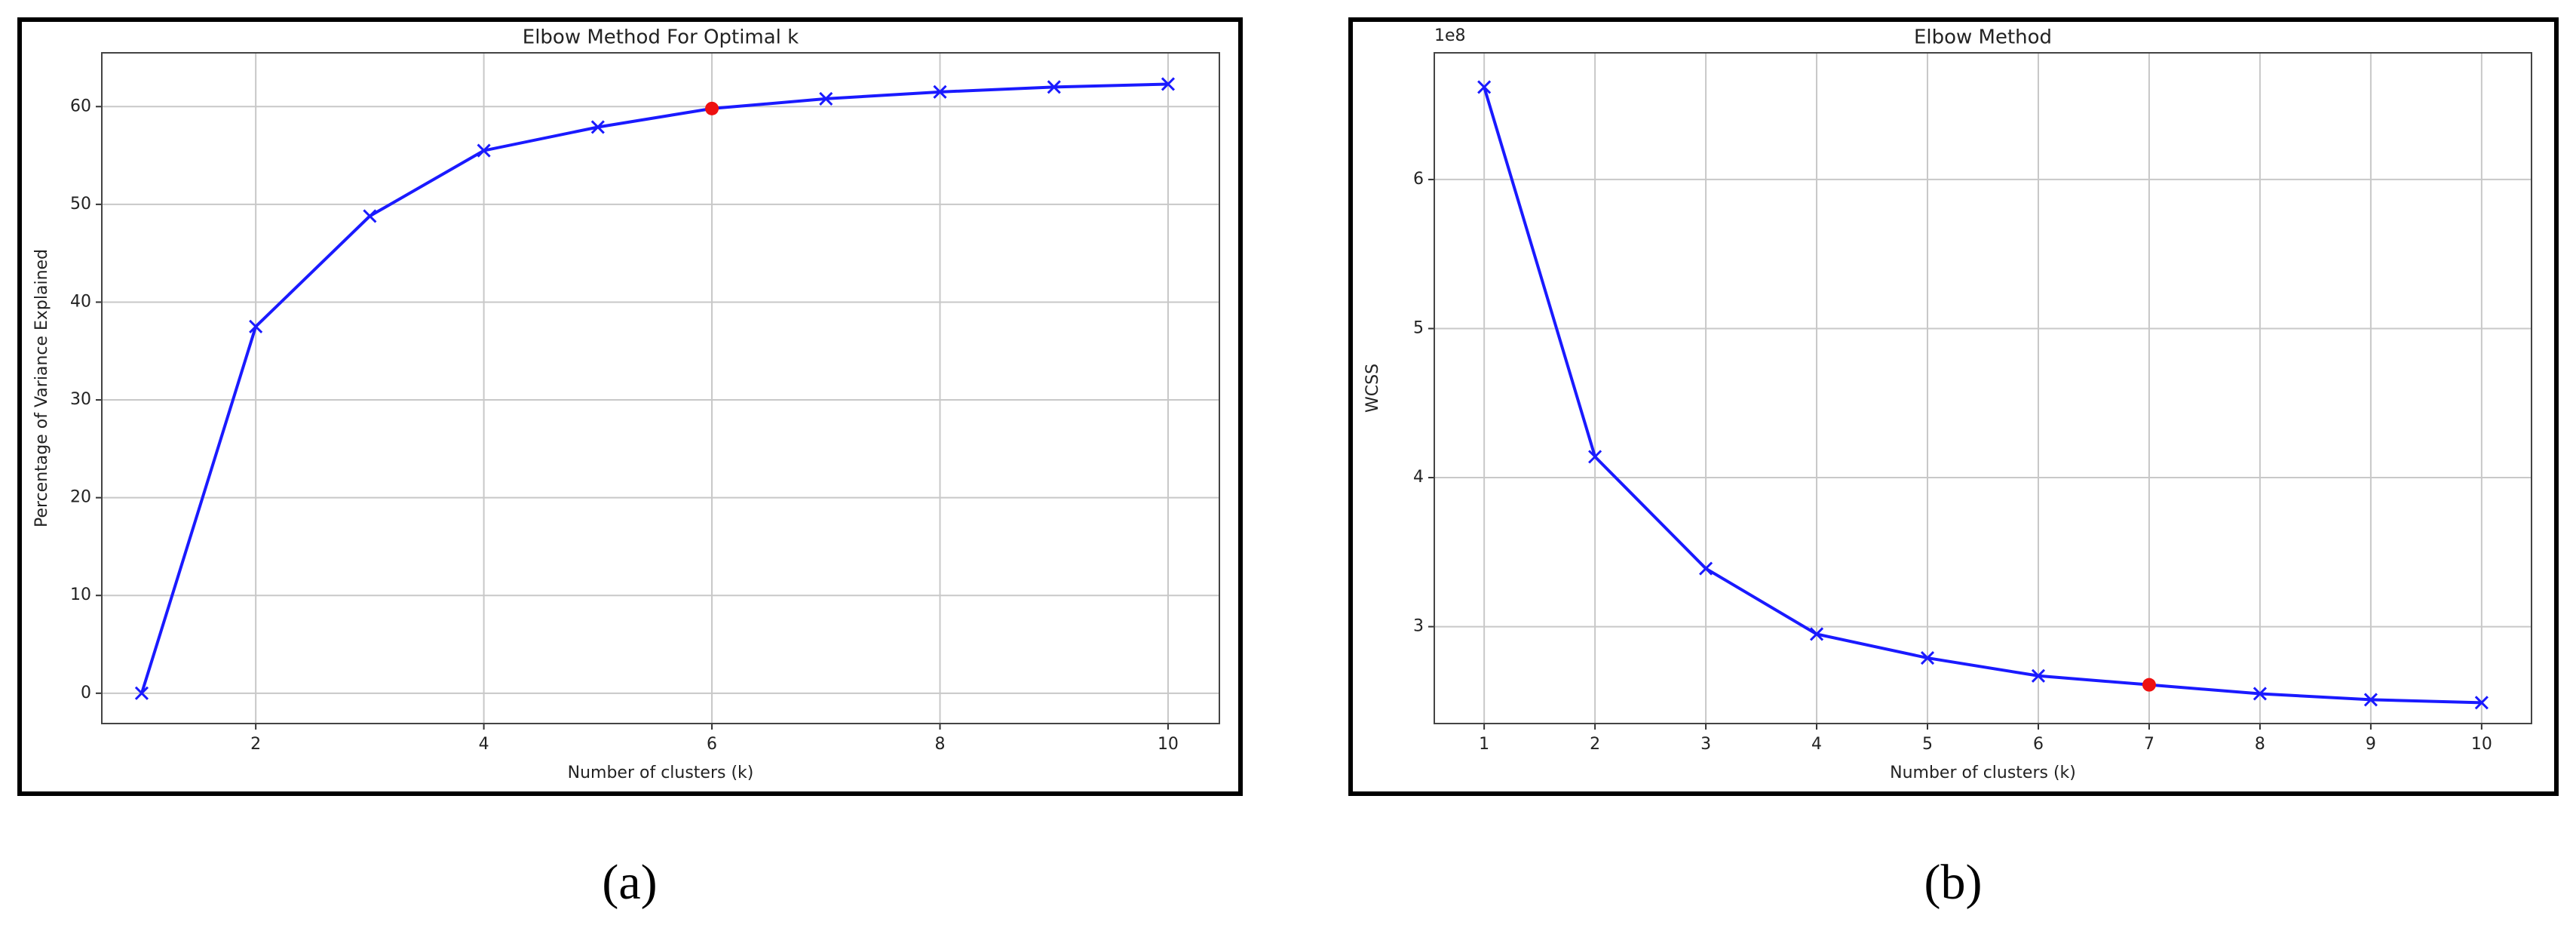 This screenshot has height=928, width=2576. Describe the element at coordinates (80, 204) in the screenshot. I see `y-tick-label: 50` at that location.